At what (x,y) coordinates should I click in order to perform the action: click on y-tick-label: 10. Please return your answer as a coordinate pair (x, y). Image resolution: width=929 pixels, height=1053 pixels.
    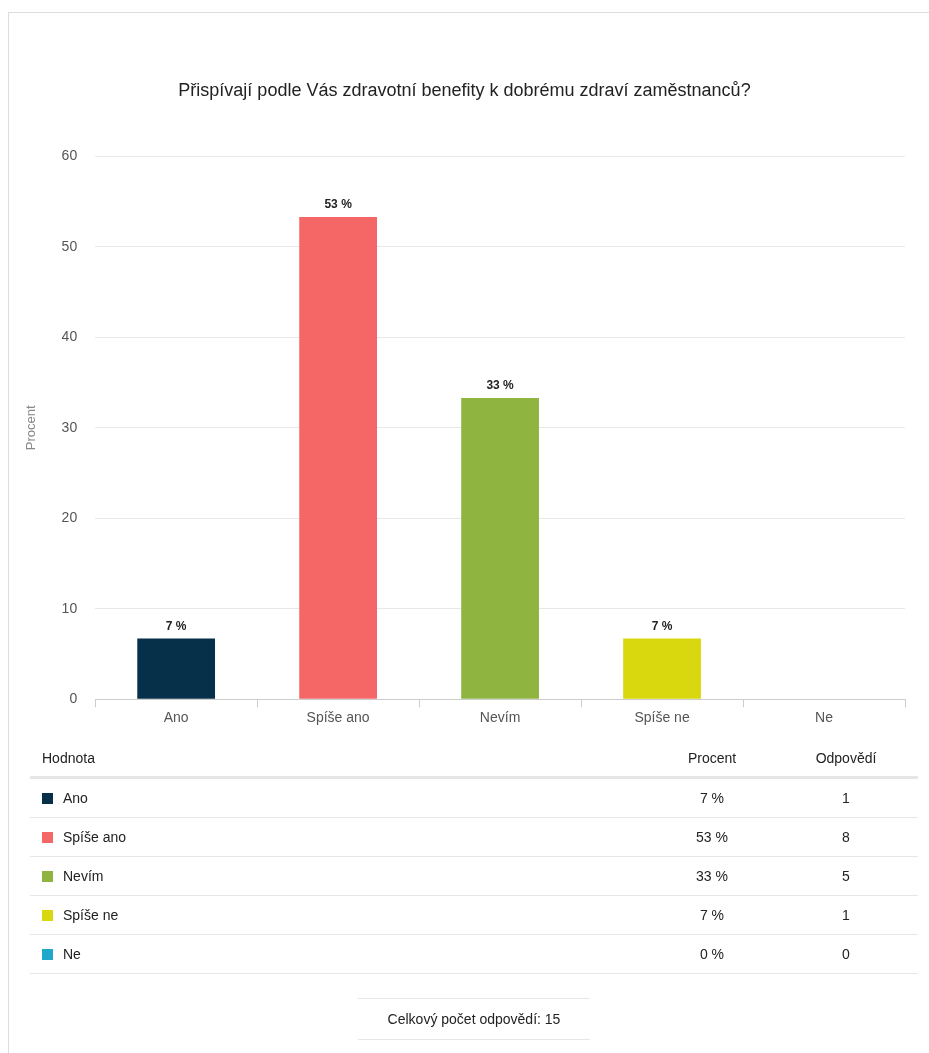
    Looking at the image, I should click on (69, 607).